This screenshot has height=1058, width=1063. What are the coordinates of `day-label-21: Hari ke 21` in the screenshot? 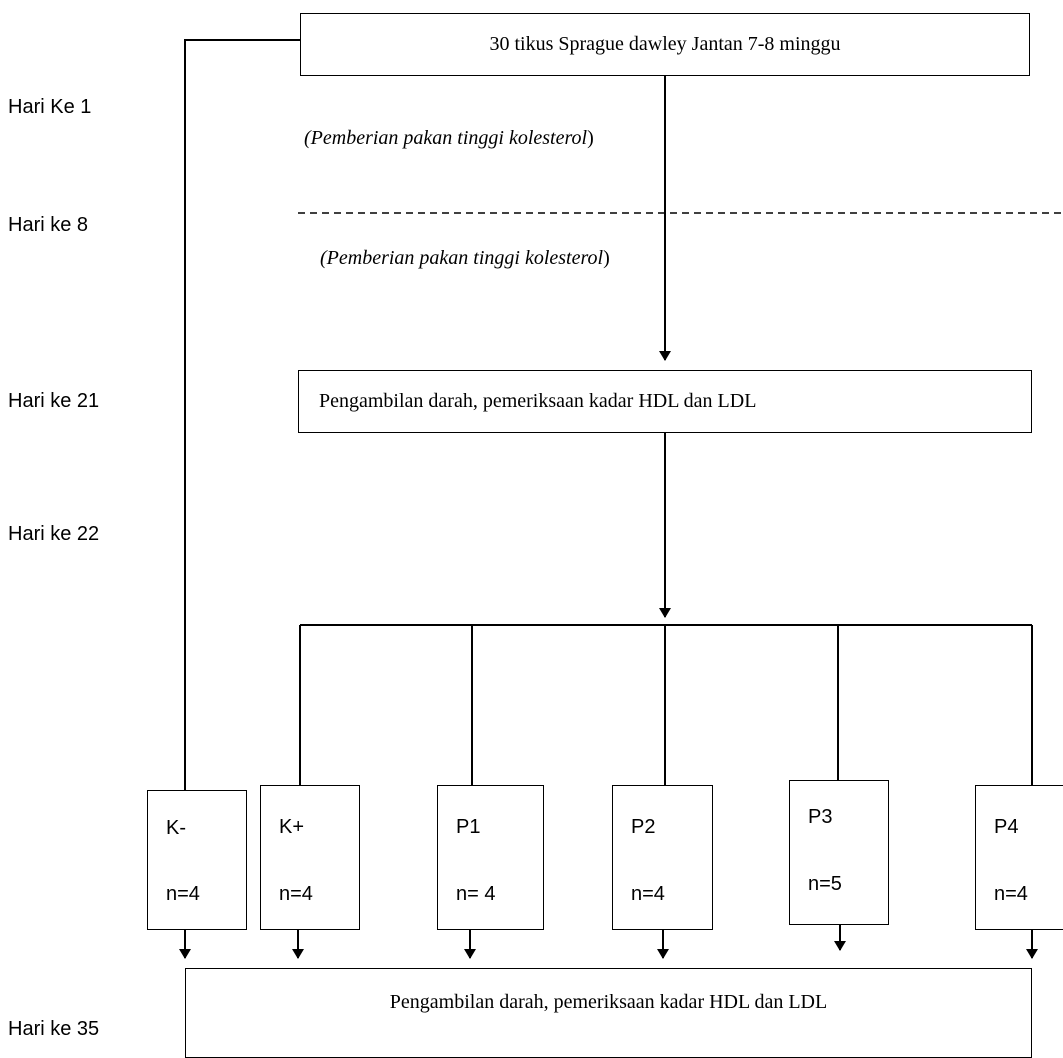 It's located at (54, 401).